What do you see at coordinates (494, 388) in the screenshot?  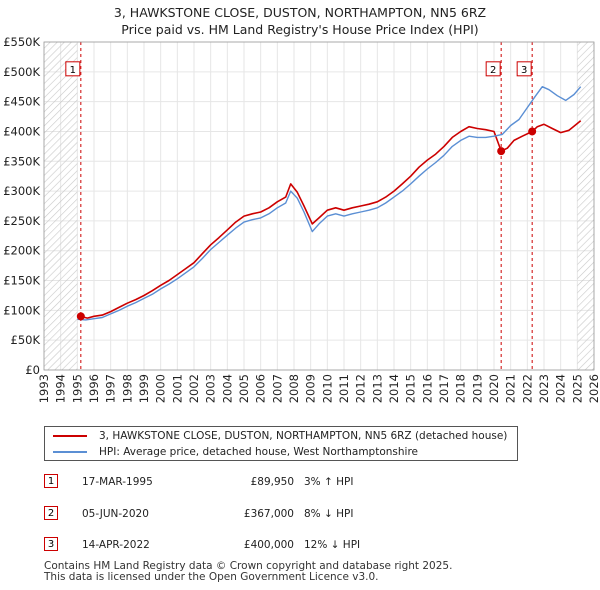 I see `x-tick-label: 2020` at bounding box center [494, 388].